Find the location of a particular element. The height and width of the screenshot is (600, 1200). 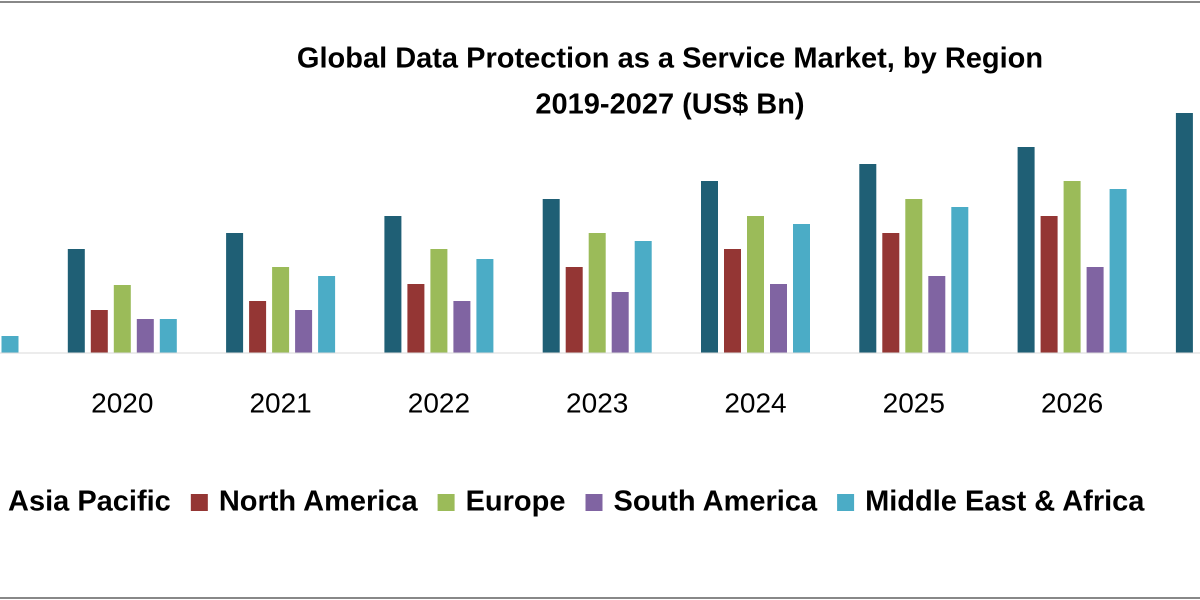

legend-label: South America is located at coordinates (716, 502).